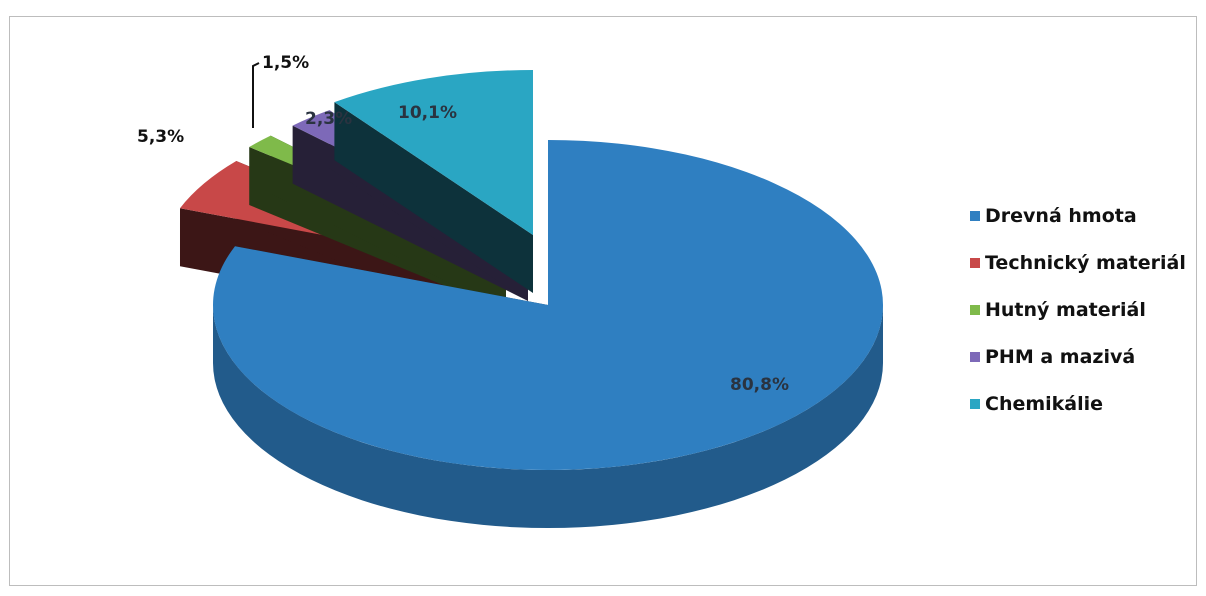 The height and width of the screenshot is (596, 1206). Describe the element at coordinates (328, 119) in the screenshot. I see `data-label-phm-a-maziva: 2,3%` at that location.